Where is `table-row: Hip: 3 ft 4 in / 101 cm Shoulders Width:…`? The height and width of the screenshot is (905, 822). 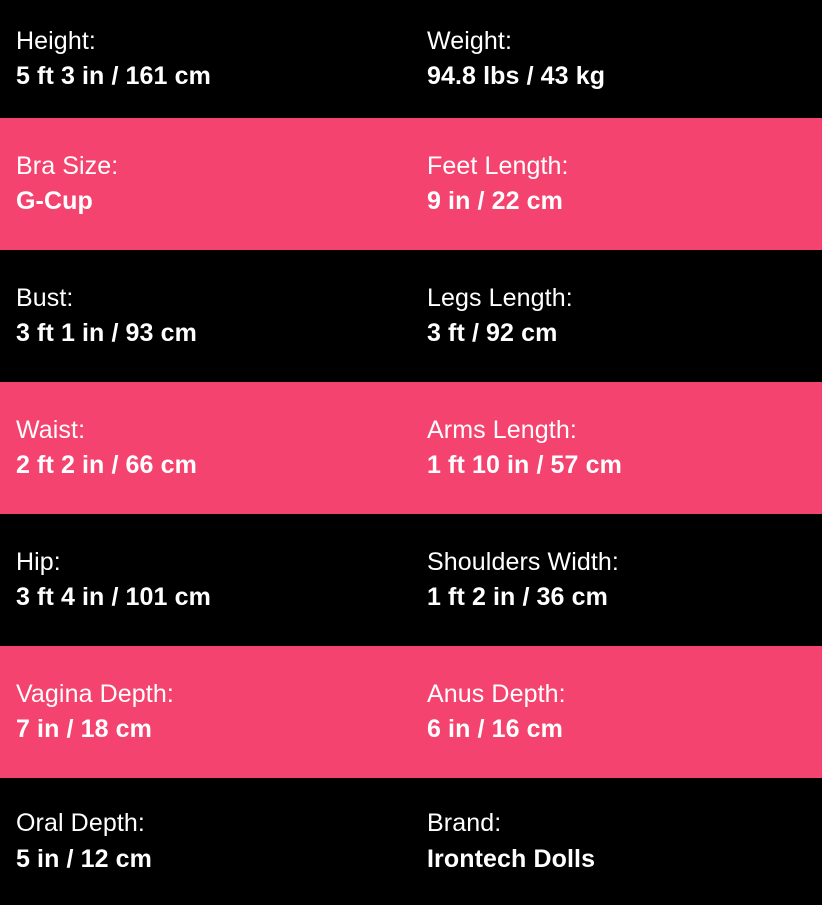 table-row: Hip: 3 ft 4 in / 101 cm Shoulders Width:… is located at coordinates (411, 580).